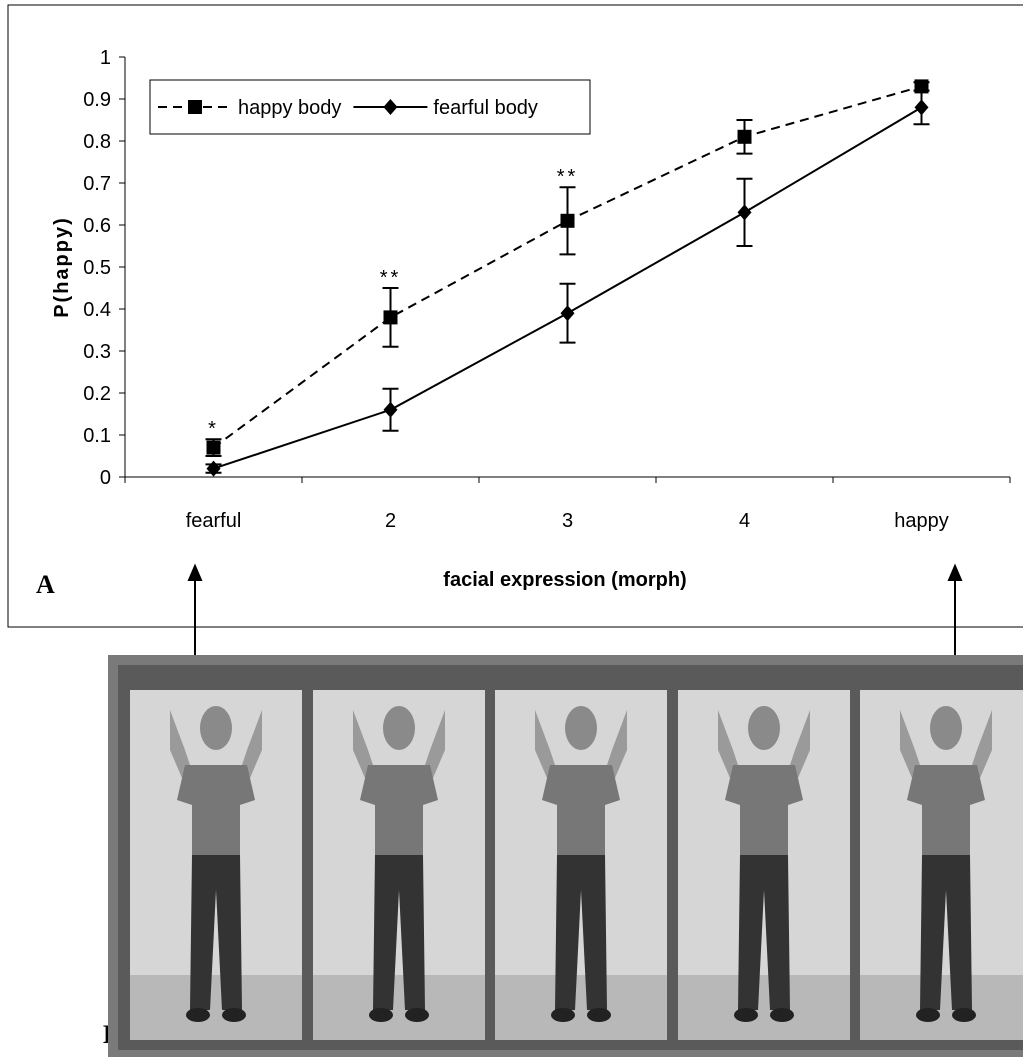  I want to click on y-tick-label: 0.1, so click(97, 436).